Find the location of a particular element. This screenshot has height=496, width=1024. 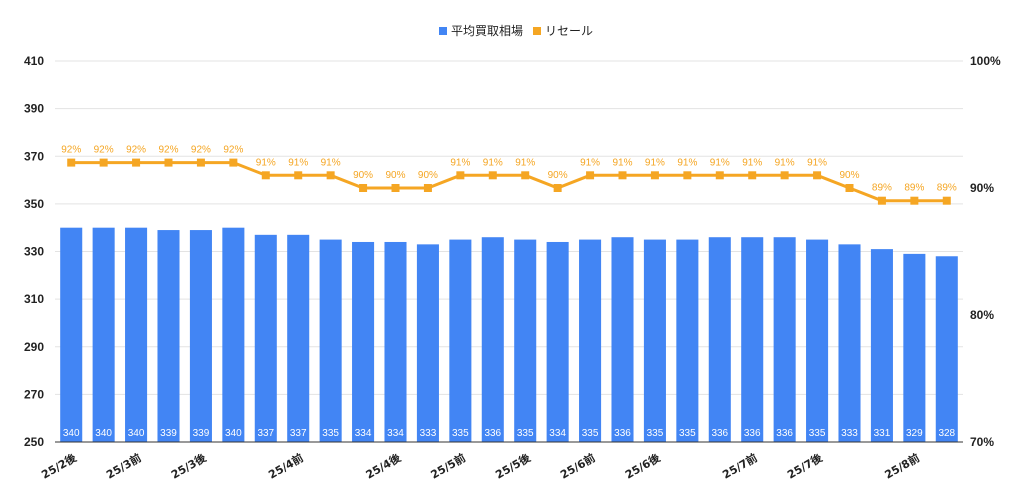

x-tick-label: 25/6前 is located at coordinates (578, 465).